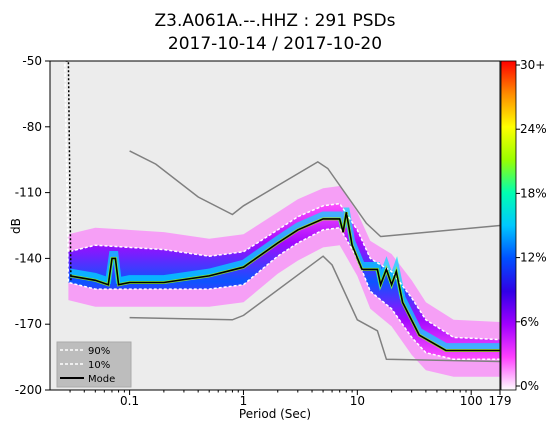  I want to click on legend-label-10: 10%, so click(99, 365).